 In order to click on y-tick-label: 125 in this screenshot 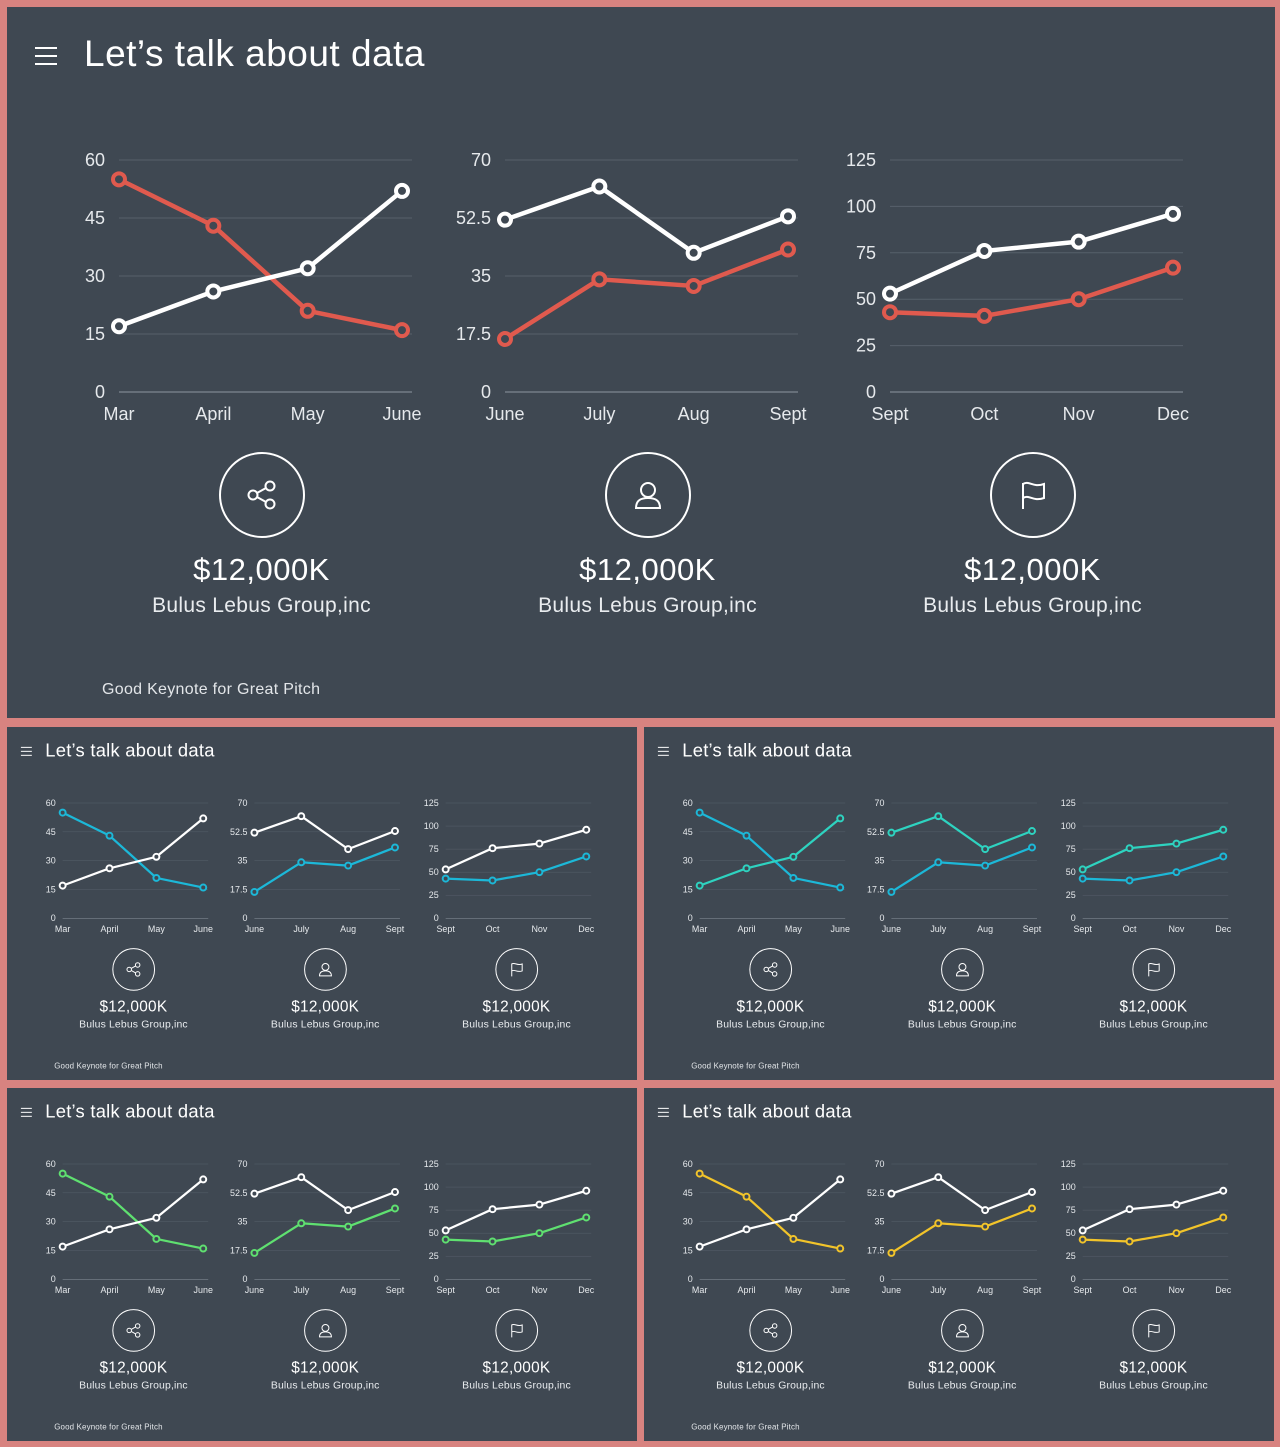, I will do `click(1068, 803)`.